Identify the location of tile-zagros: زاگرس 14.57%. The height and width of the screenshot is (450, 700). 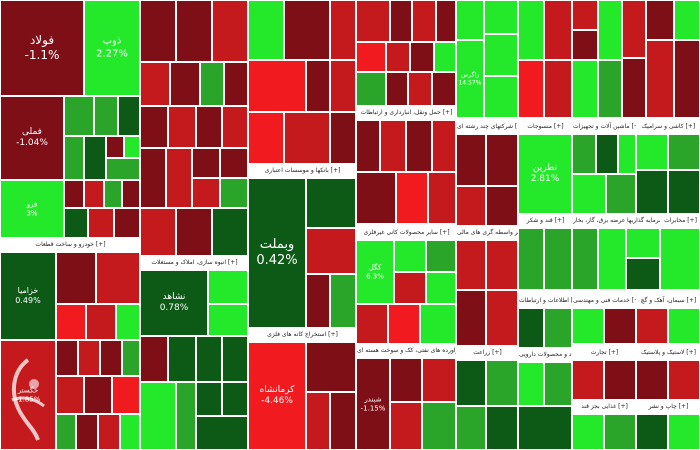
(470, 79).